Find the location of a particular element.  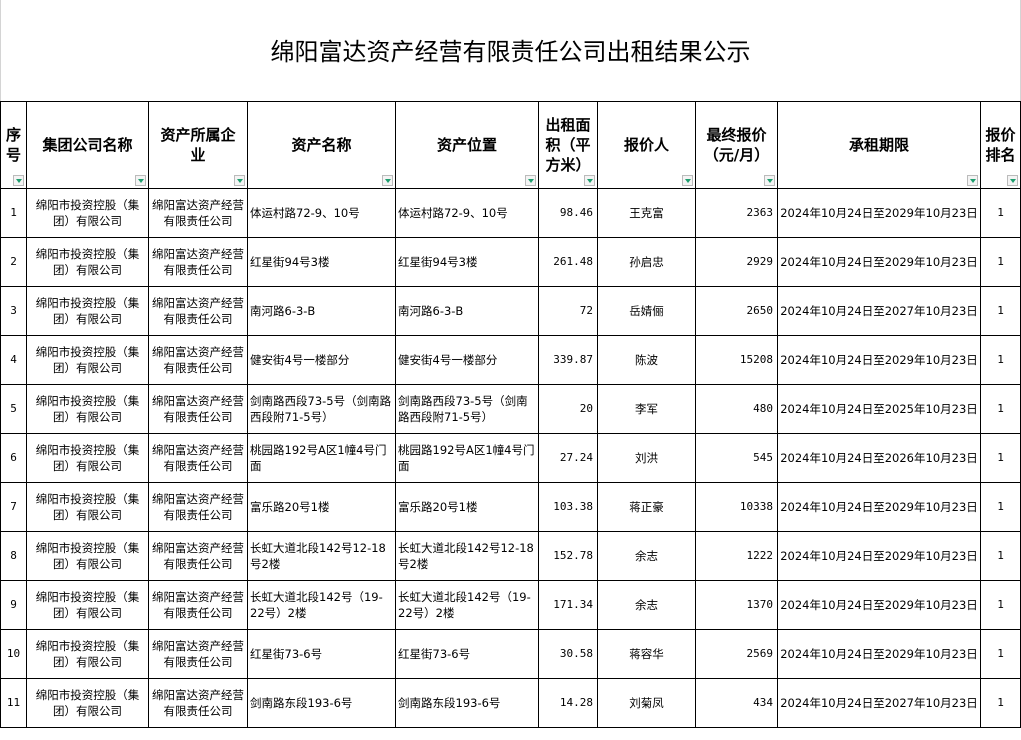

cell-term: 2024年10月24日至2026年10月23日 is located at coordinates (879, 458).